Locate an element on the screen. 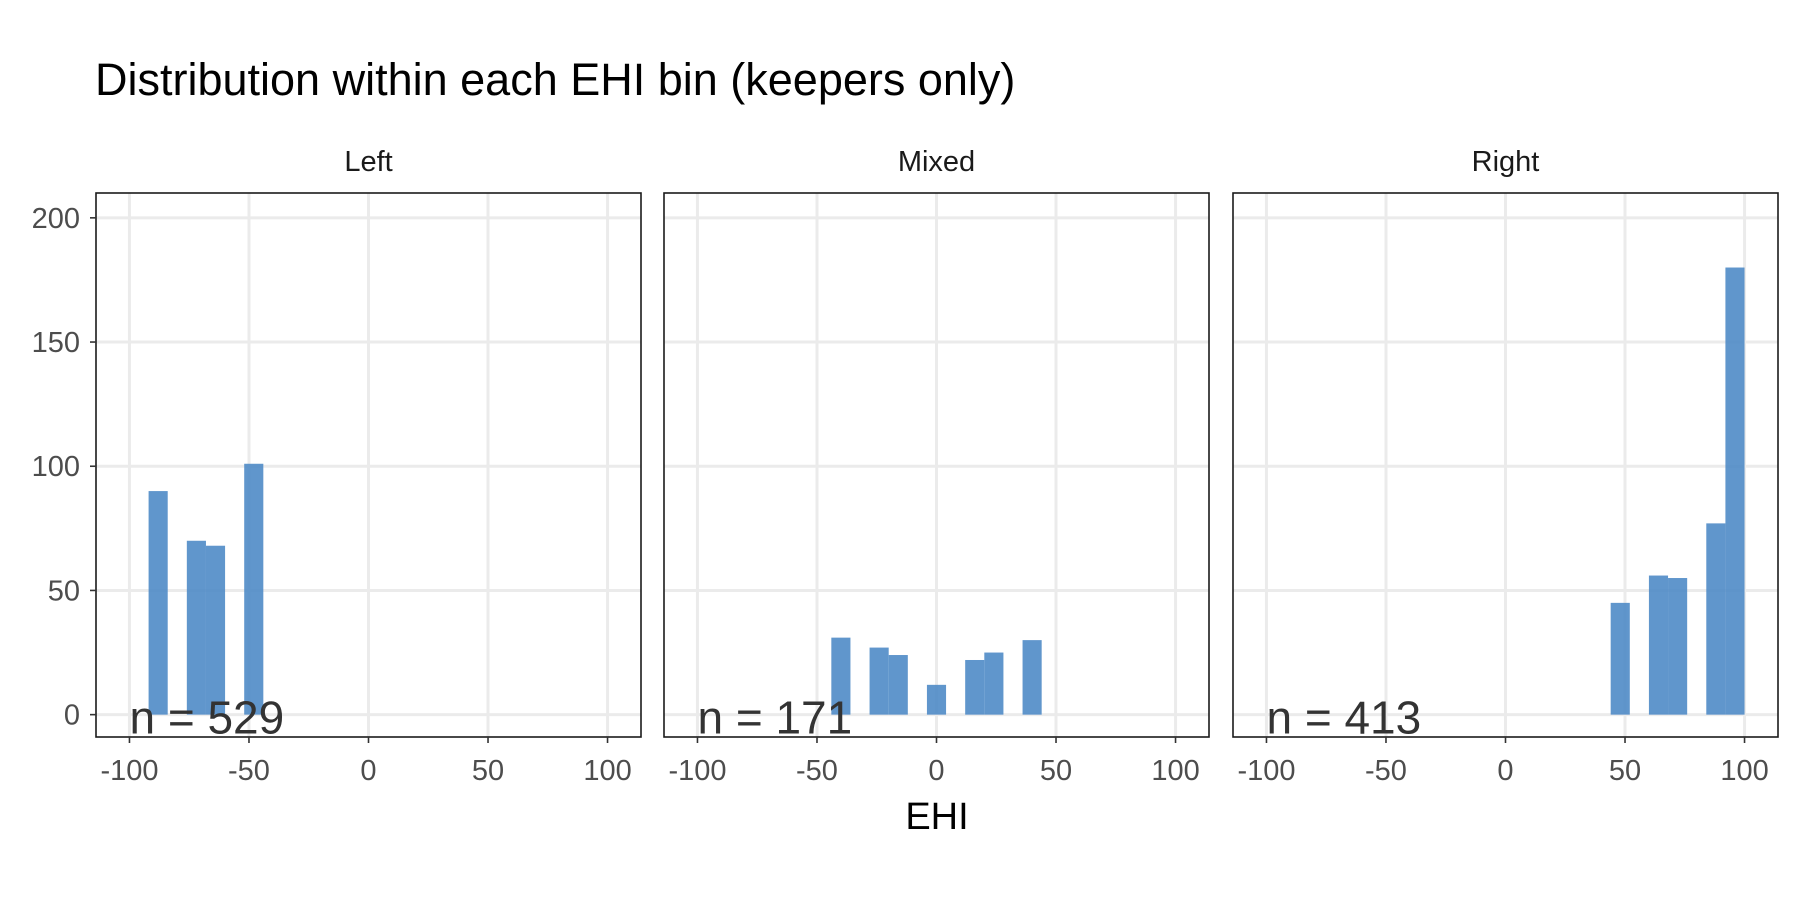 The height and width of the screenshot is (900, 1800). panel-strip-label: Right is located at coordinates (1506, 162).